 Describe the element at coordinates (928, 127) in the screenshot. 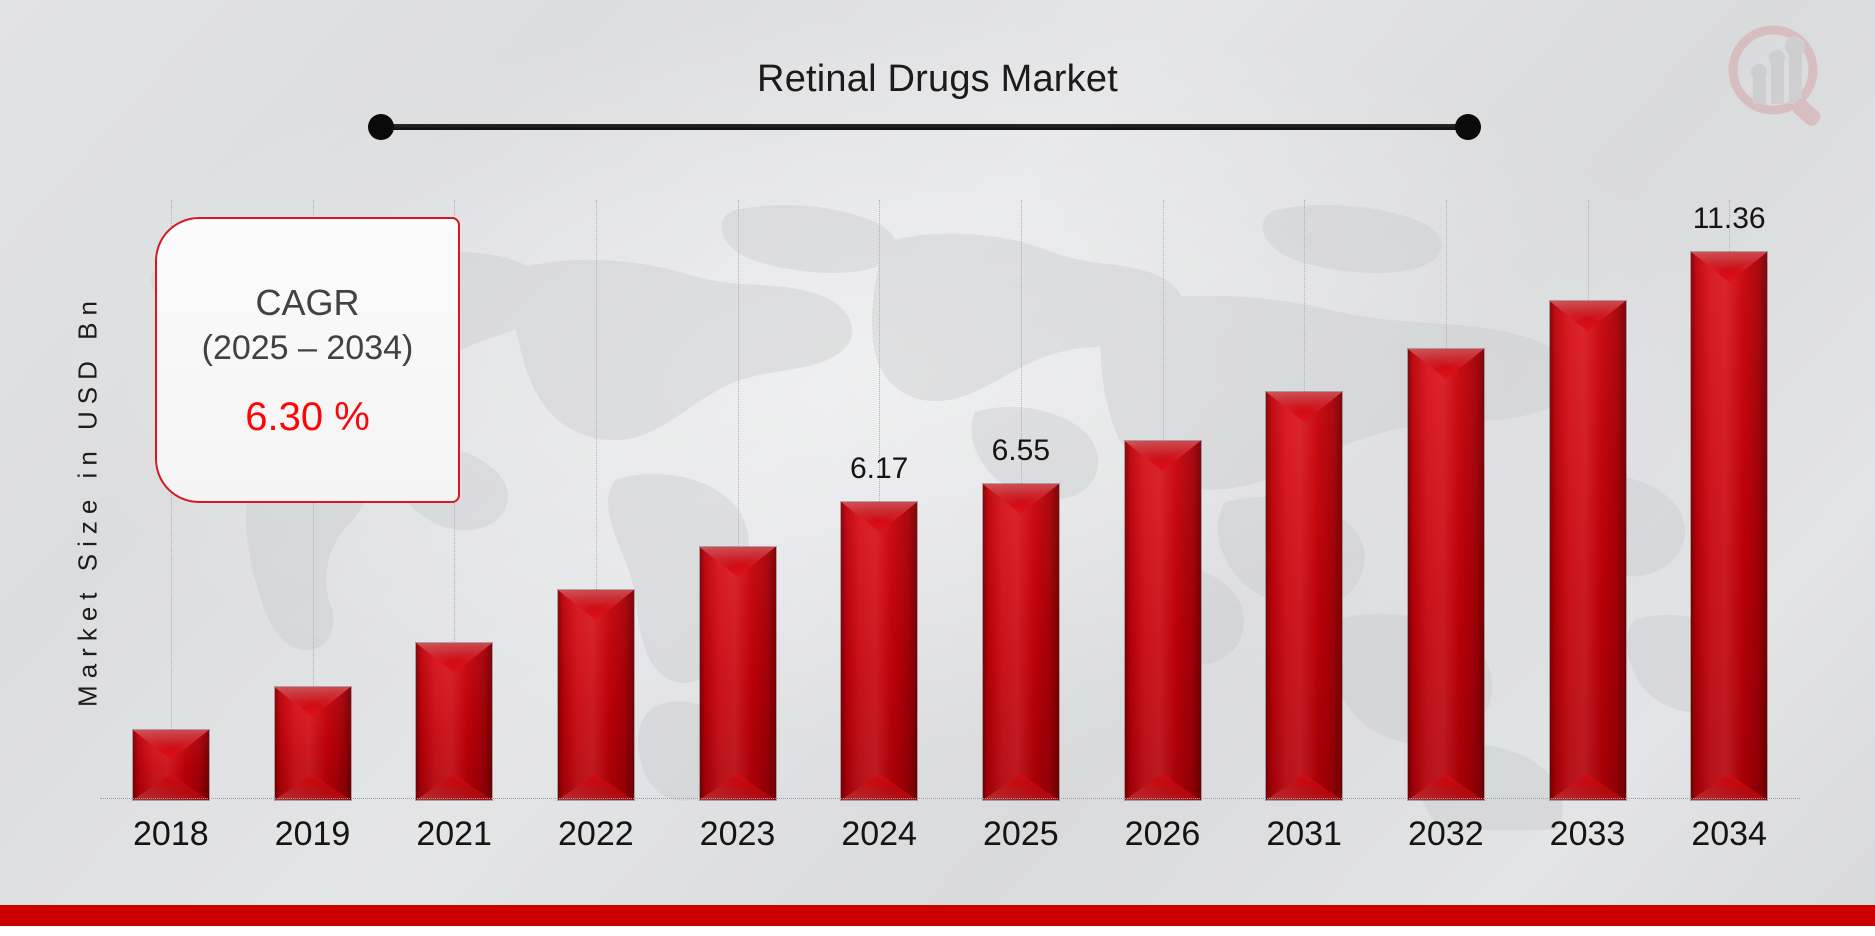

I see `title-divider-rule` at that location.